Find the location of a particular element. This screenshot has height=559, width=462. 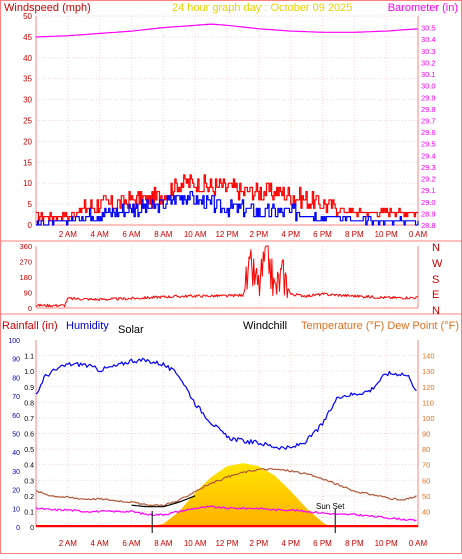

wind-tick-label: 50 is located at coordinates (27, 16).